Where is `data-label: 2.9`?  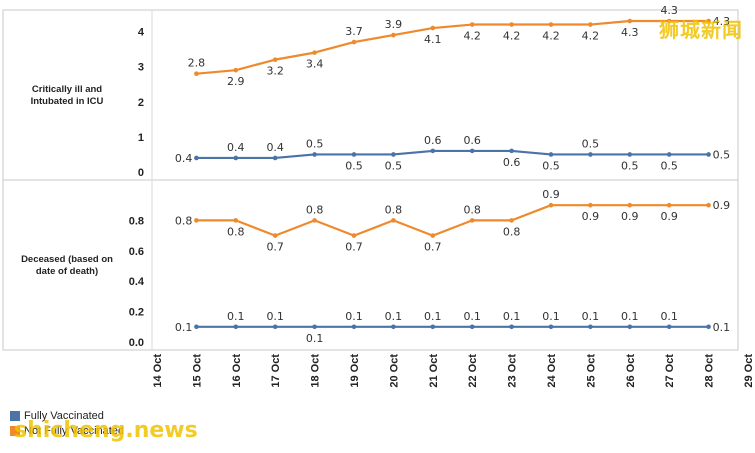
data-label: 2.9 is located at coordinates (236, 81).